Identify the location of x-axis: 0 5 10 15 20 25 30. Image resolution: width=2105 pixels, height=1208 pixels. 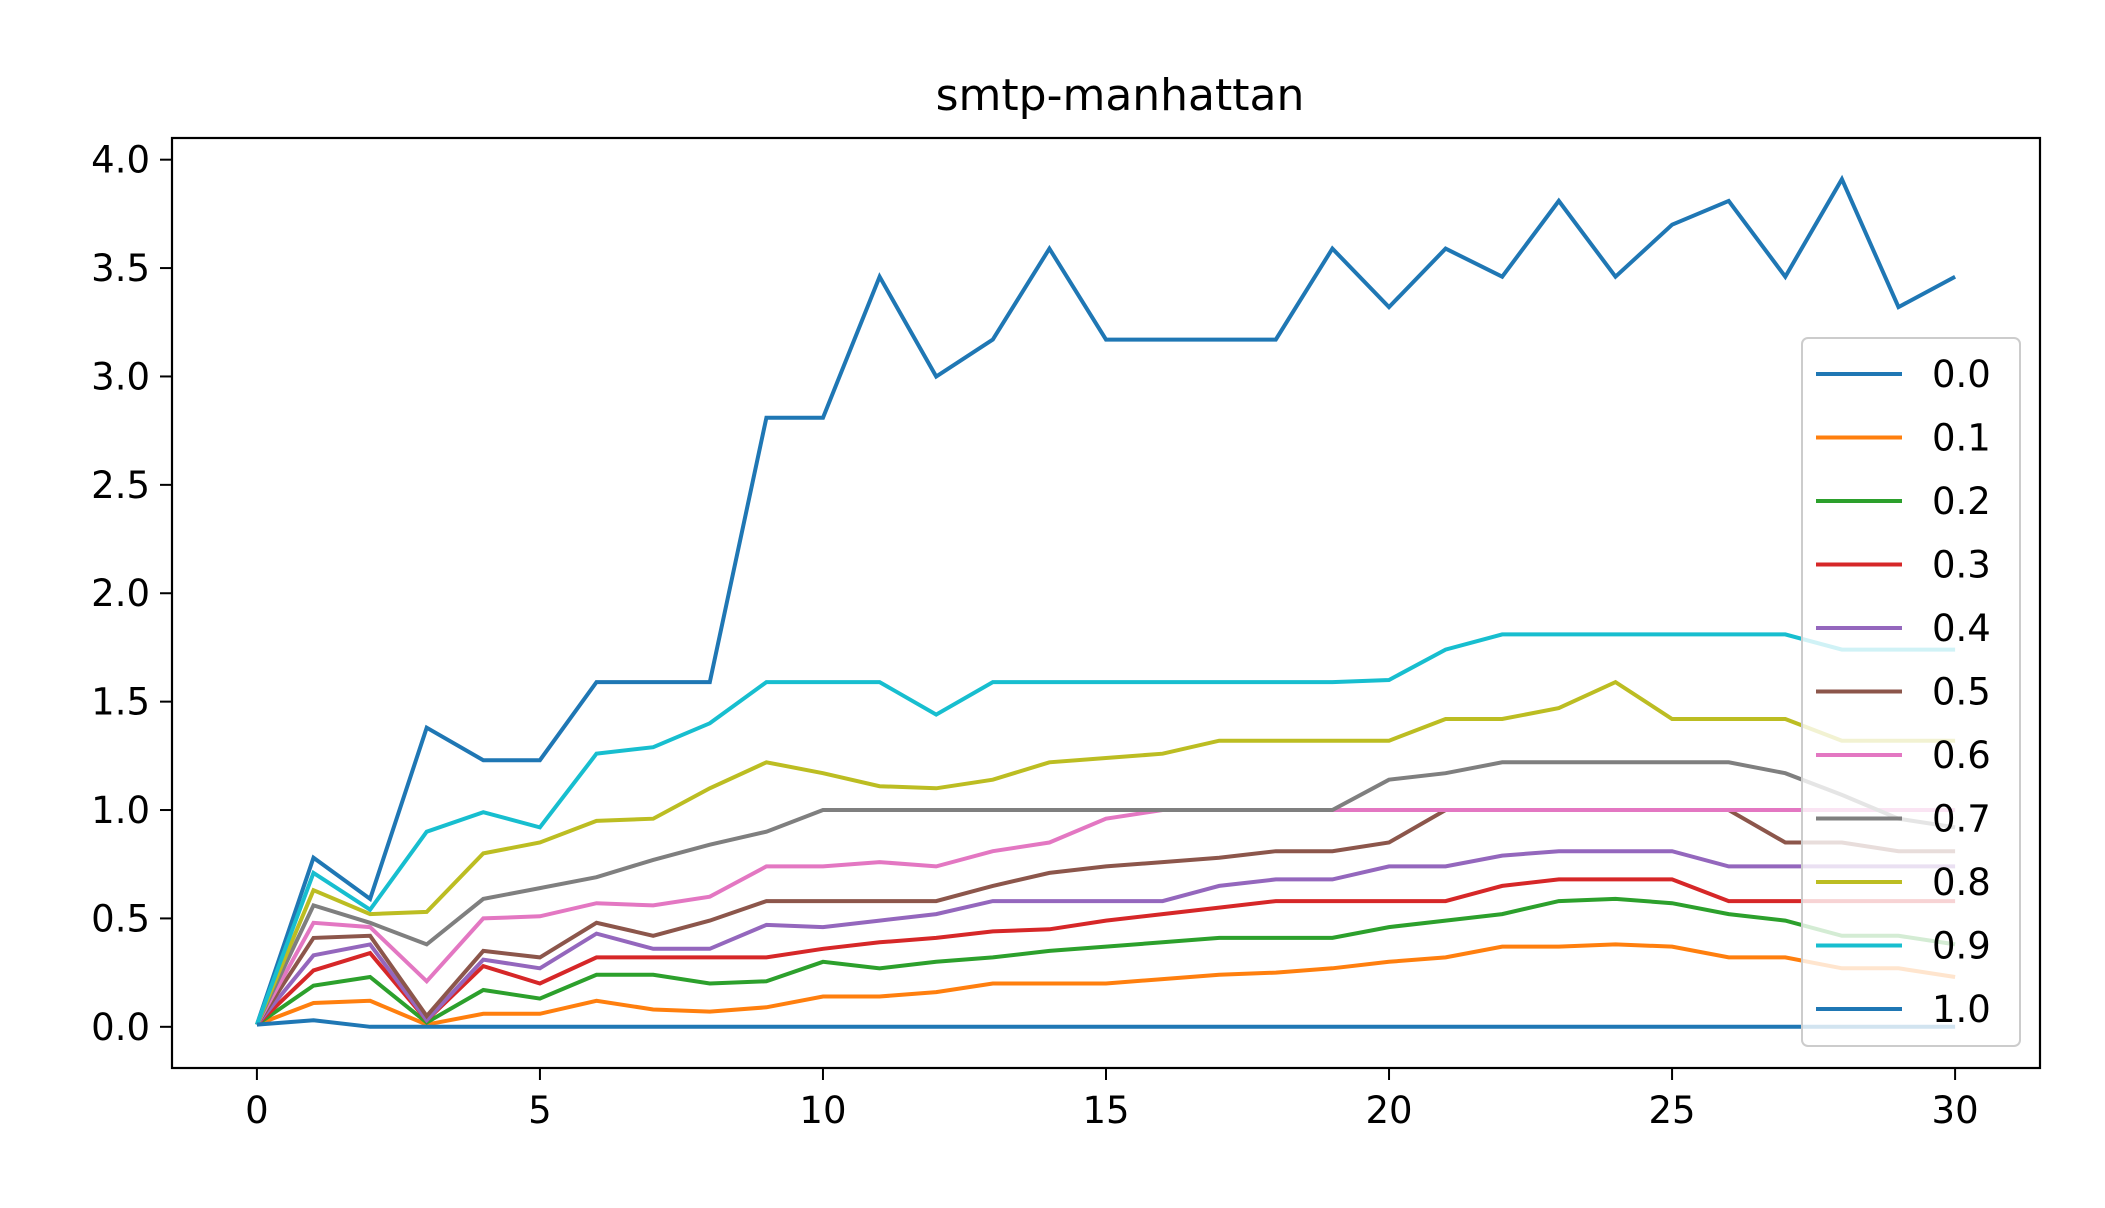
(1112, 1100).